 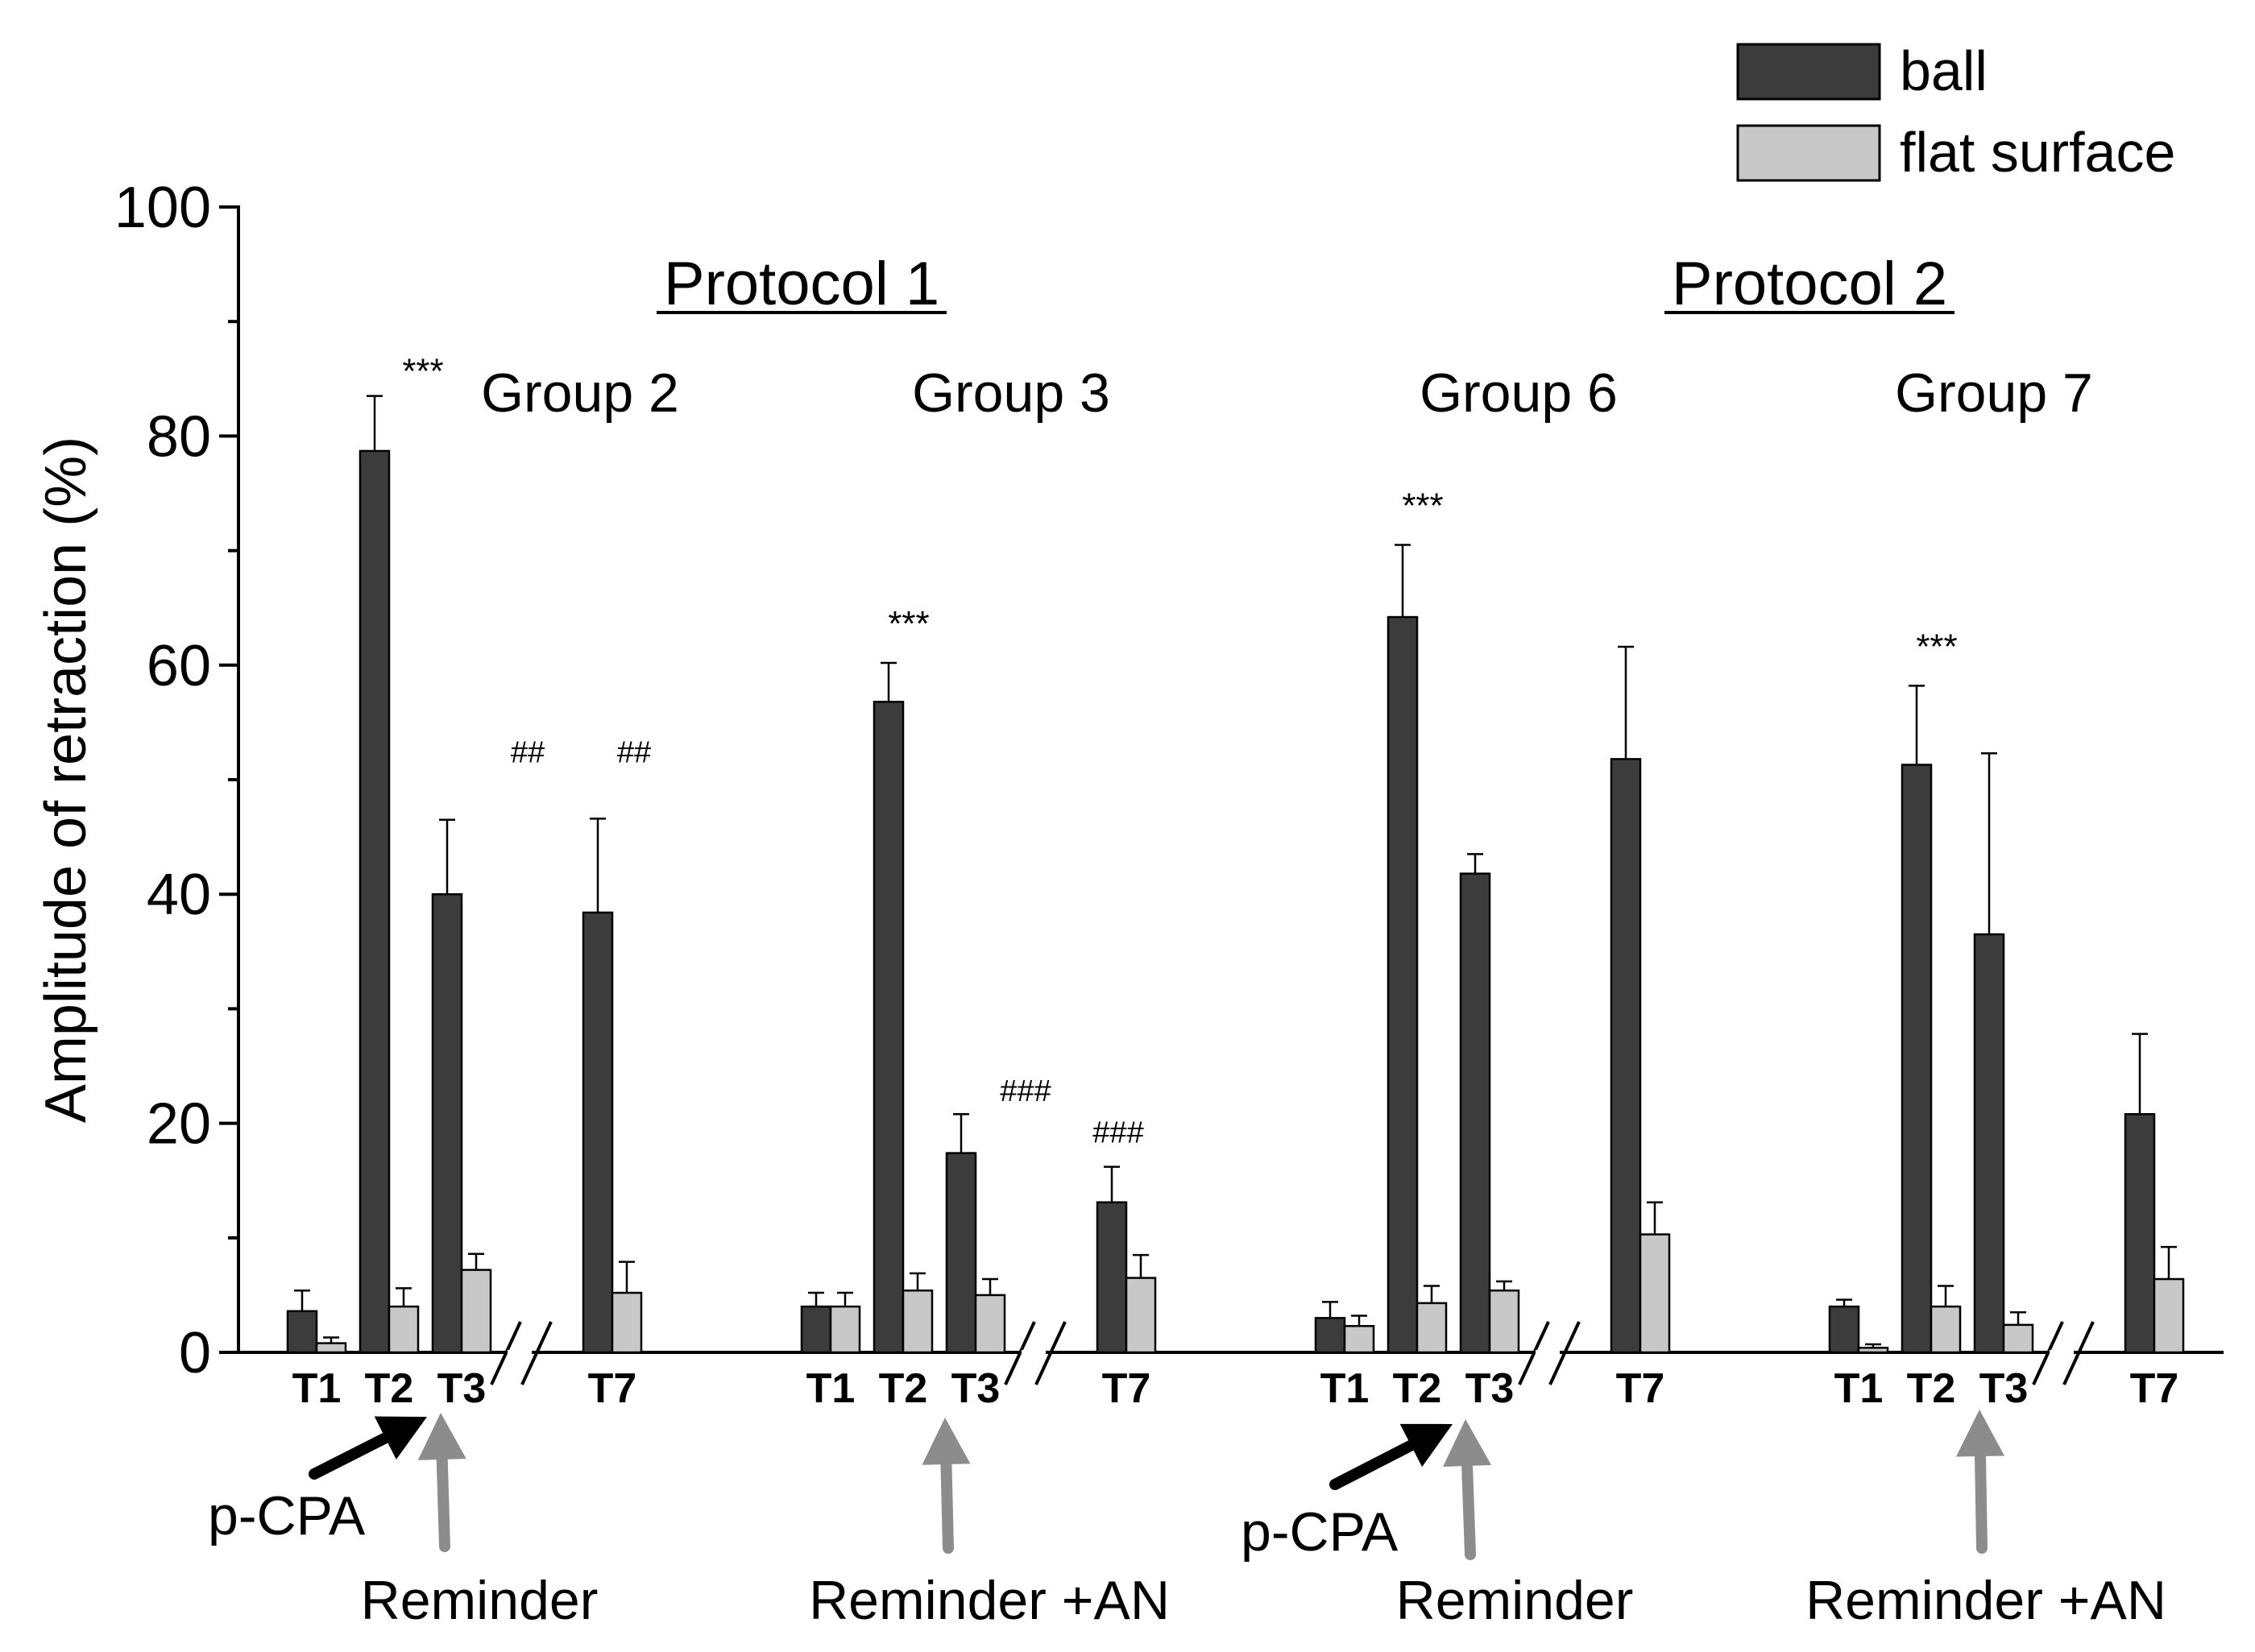 I want to click on bar-ball-group3-t2, so click(x=889, y=1027).